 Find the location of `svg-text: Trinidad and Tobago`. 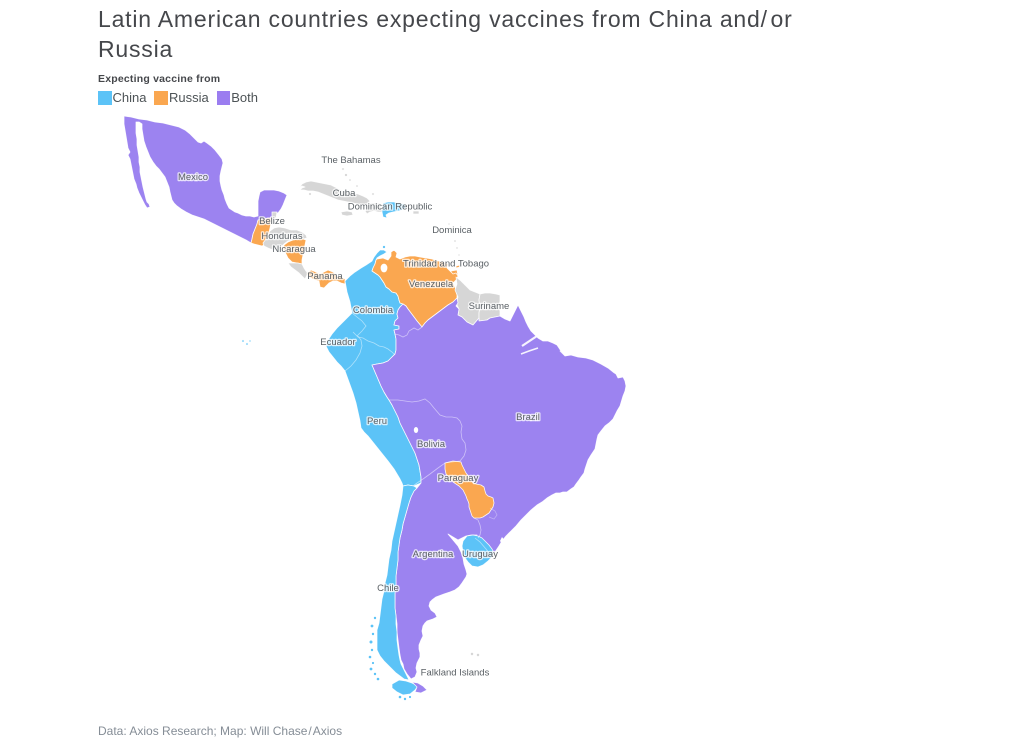

svg-text: Trinidad and Tobago is located at coordinates (446, 264).